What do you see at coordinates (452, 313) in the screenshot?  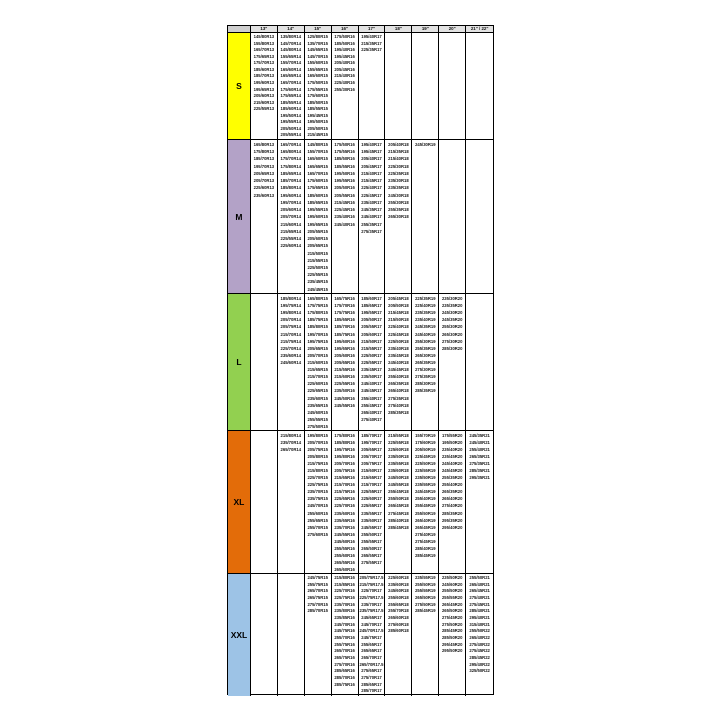 I see `tire-size-value: 245/30R20` at bounding box center [452, 313].